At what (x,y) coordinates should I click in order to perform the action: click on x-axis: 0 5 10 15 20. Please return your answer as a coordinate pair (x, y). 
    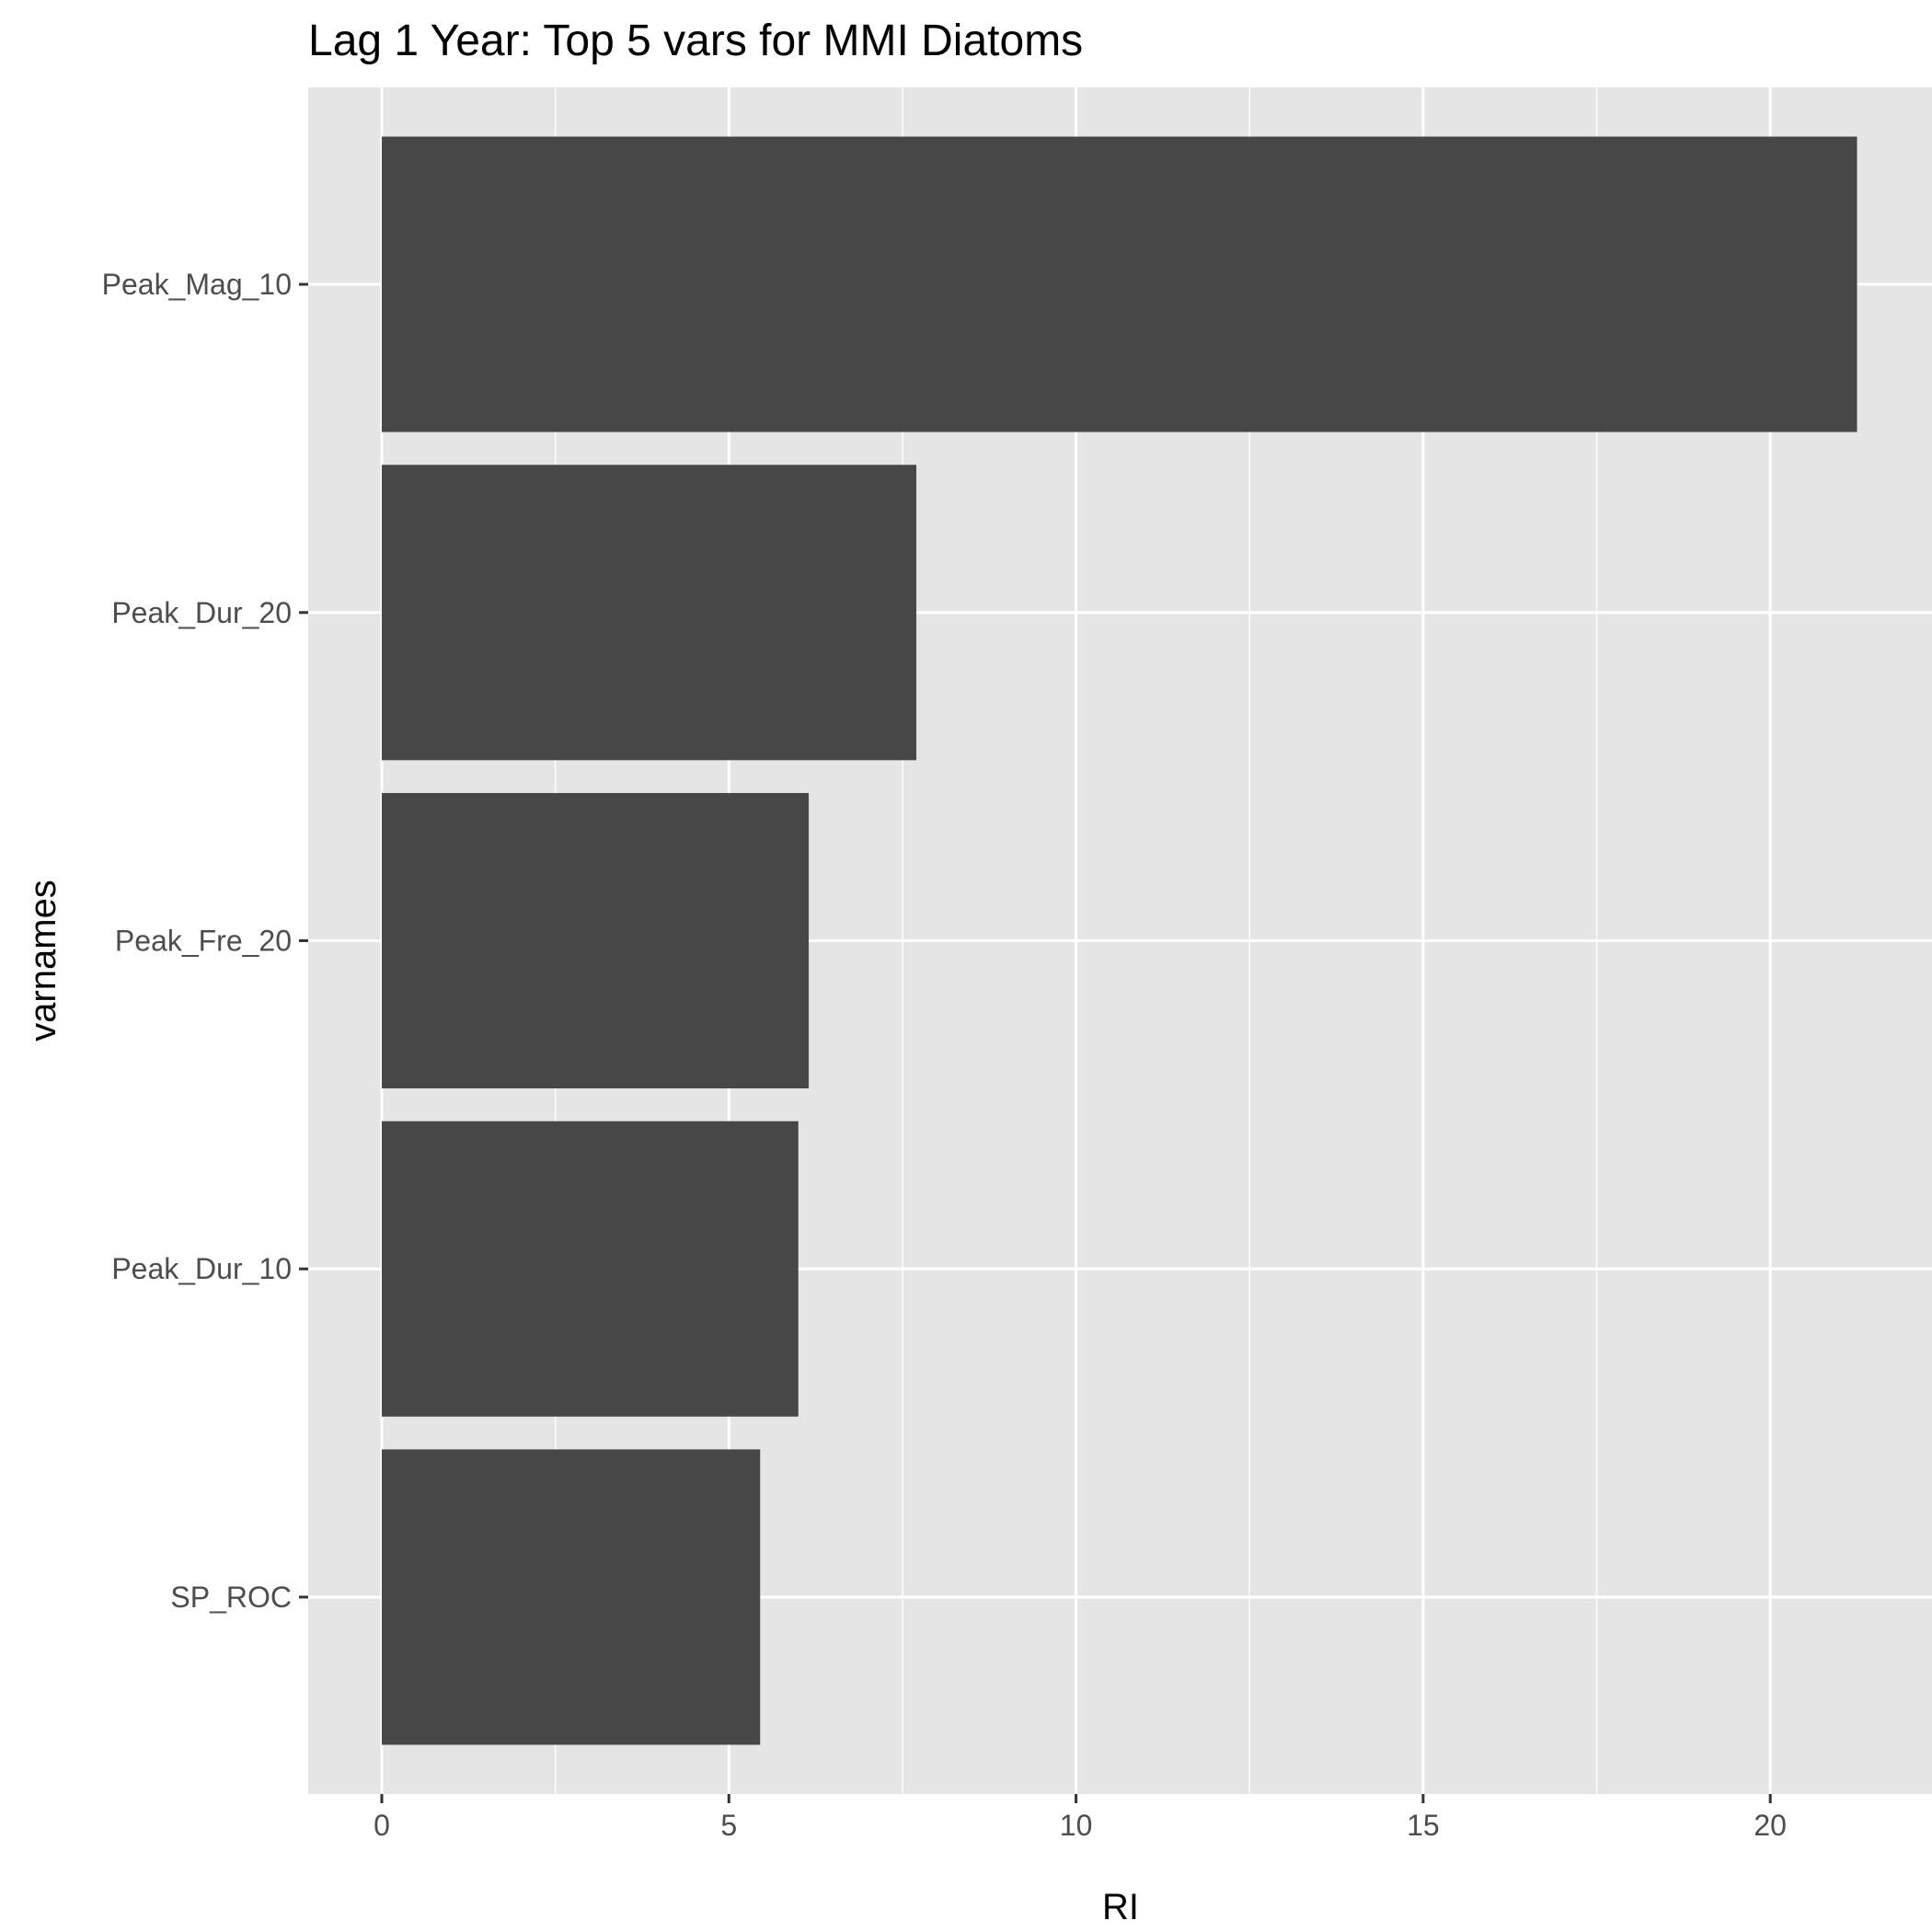
    Looking at the image, I should click on (1080, 1818).